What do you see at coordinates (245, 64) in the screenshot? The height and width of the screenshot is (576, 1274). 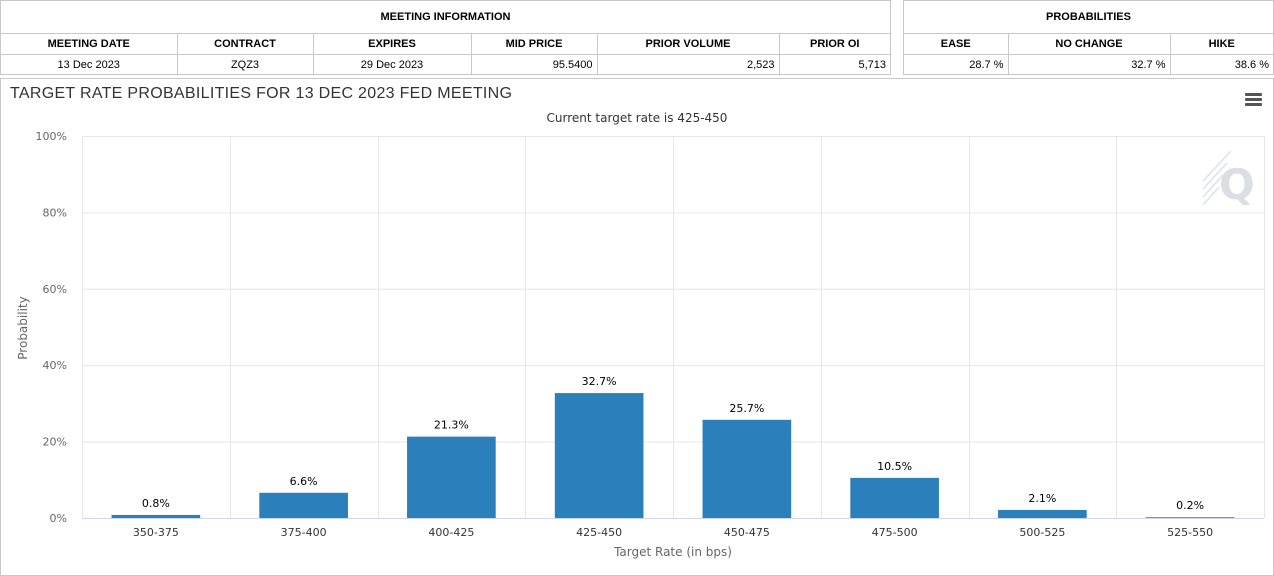 I see `contract-value: ZQZ3` at bounding box center [245, 64].